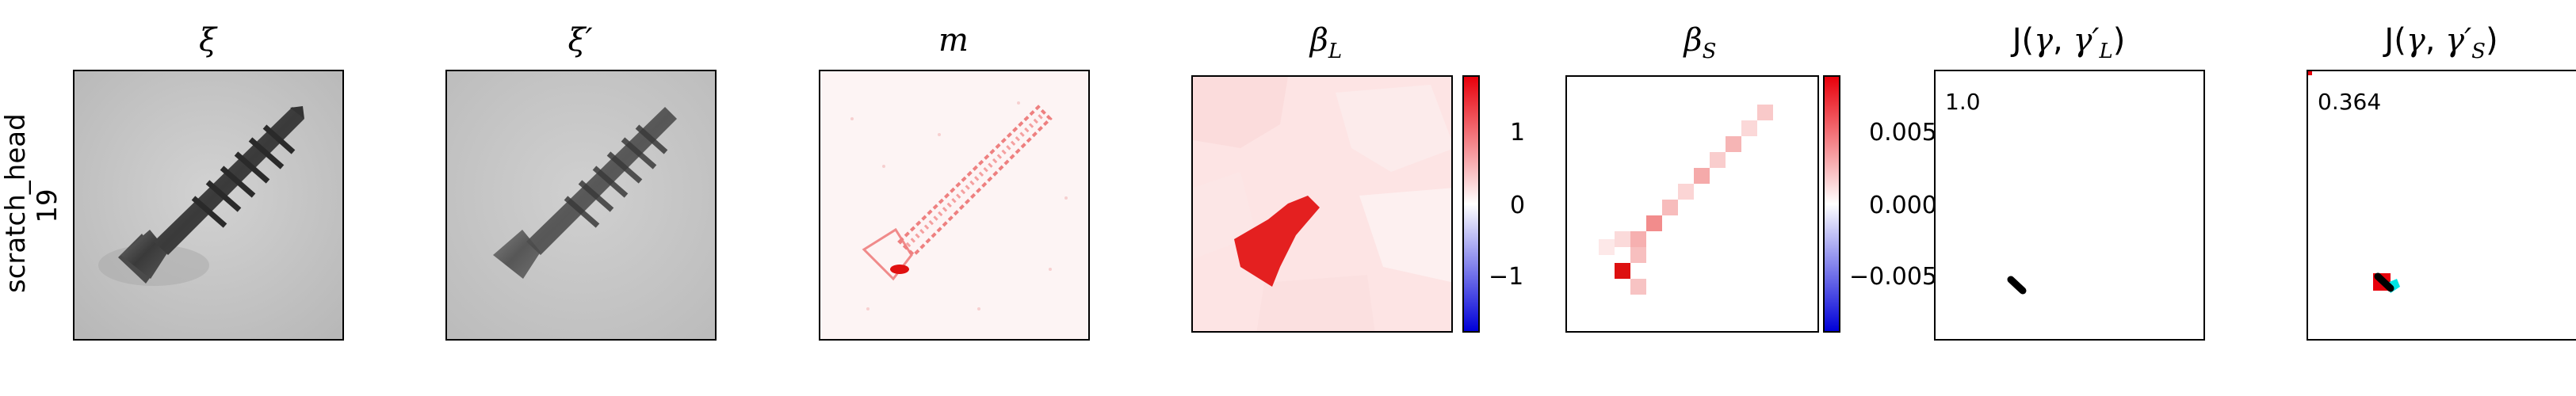 This screenshot has height=396, width=2576. Describe the element at coordinates (2069, 205) in the screenshot. I see `image-j-l: 1.0` at that location.